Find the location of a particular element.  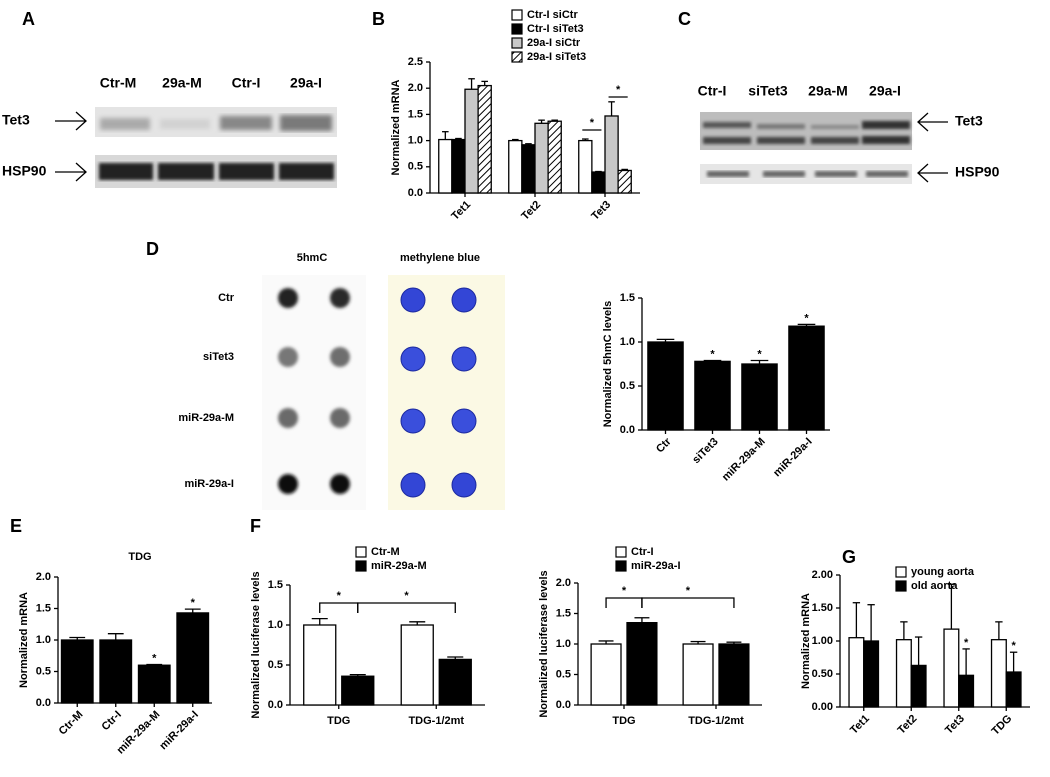

membrane is located at coordinates (314, 392).